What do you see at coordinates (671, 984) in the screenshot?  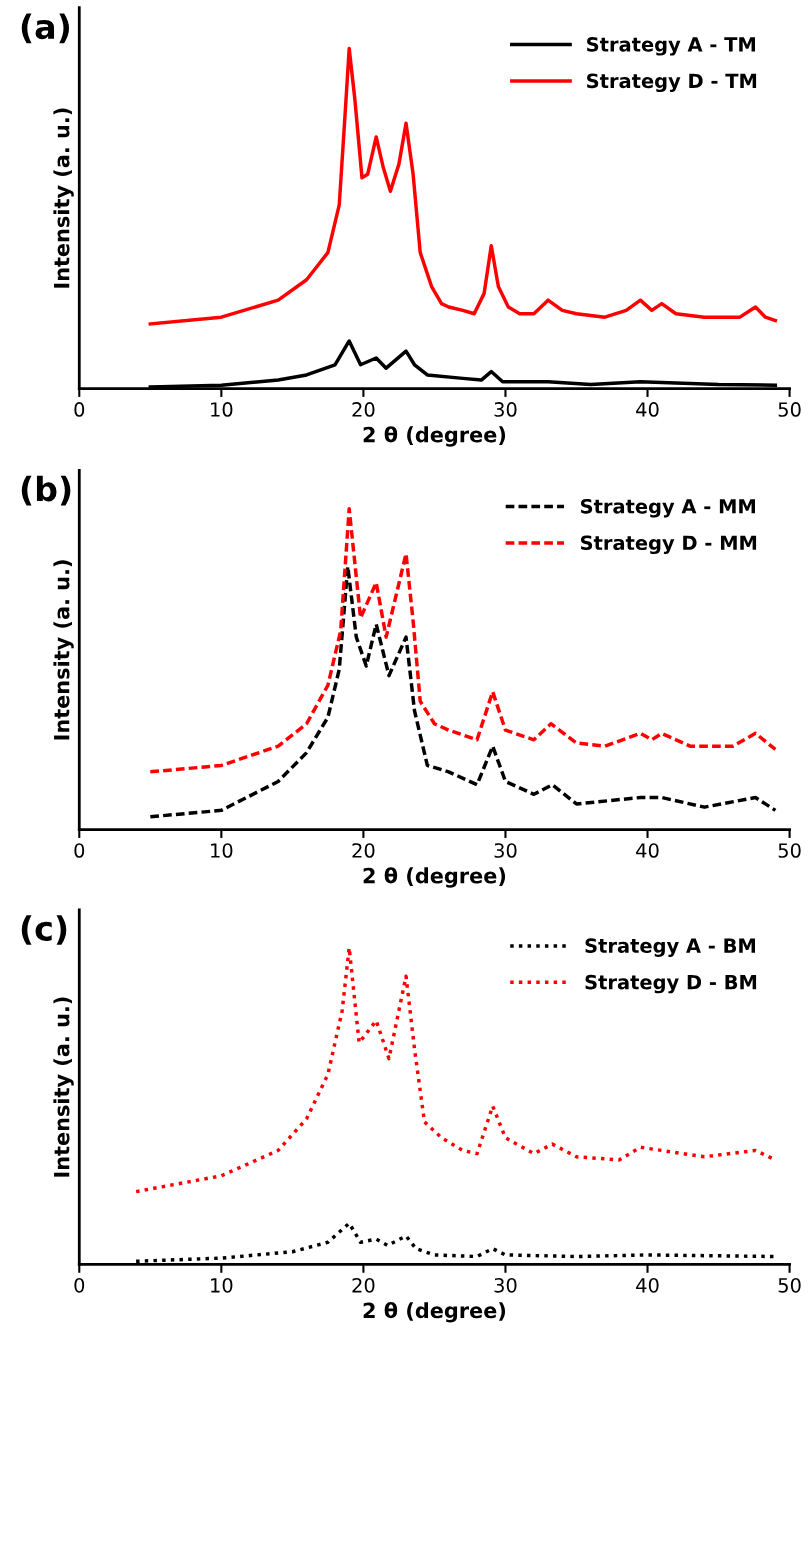 I see `legend-label: Strategy D - BM` at bounding box center [671, 984].